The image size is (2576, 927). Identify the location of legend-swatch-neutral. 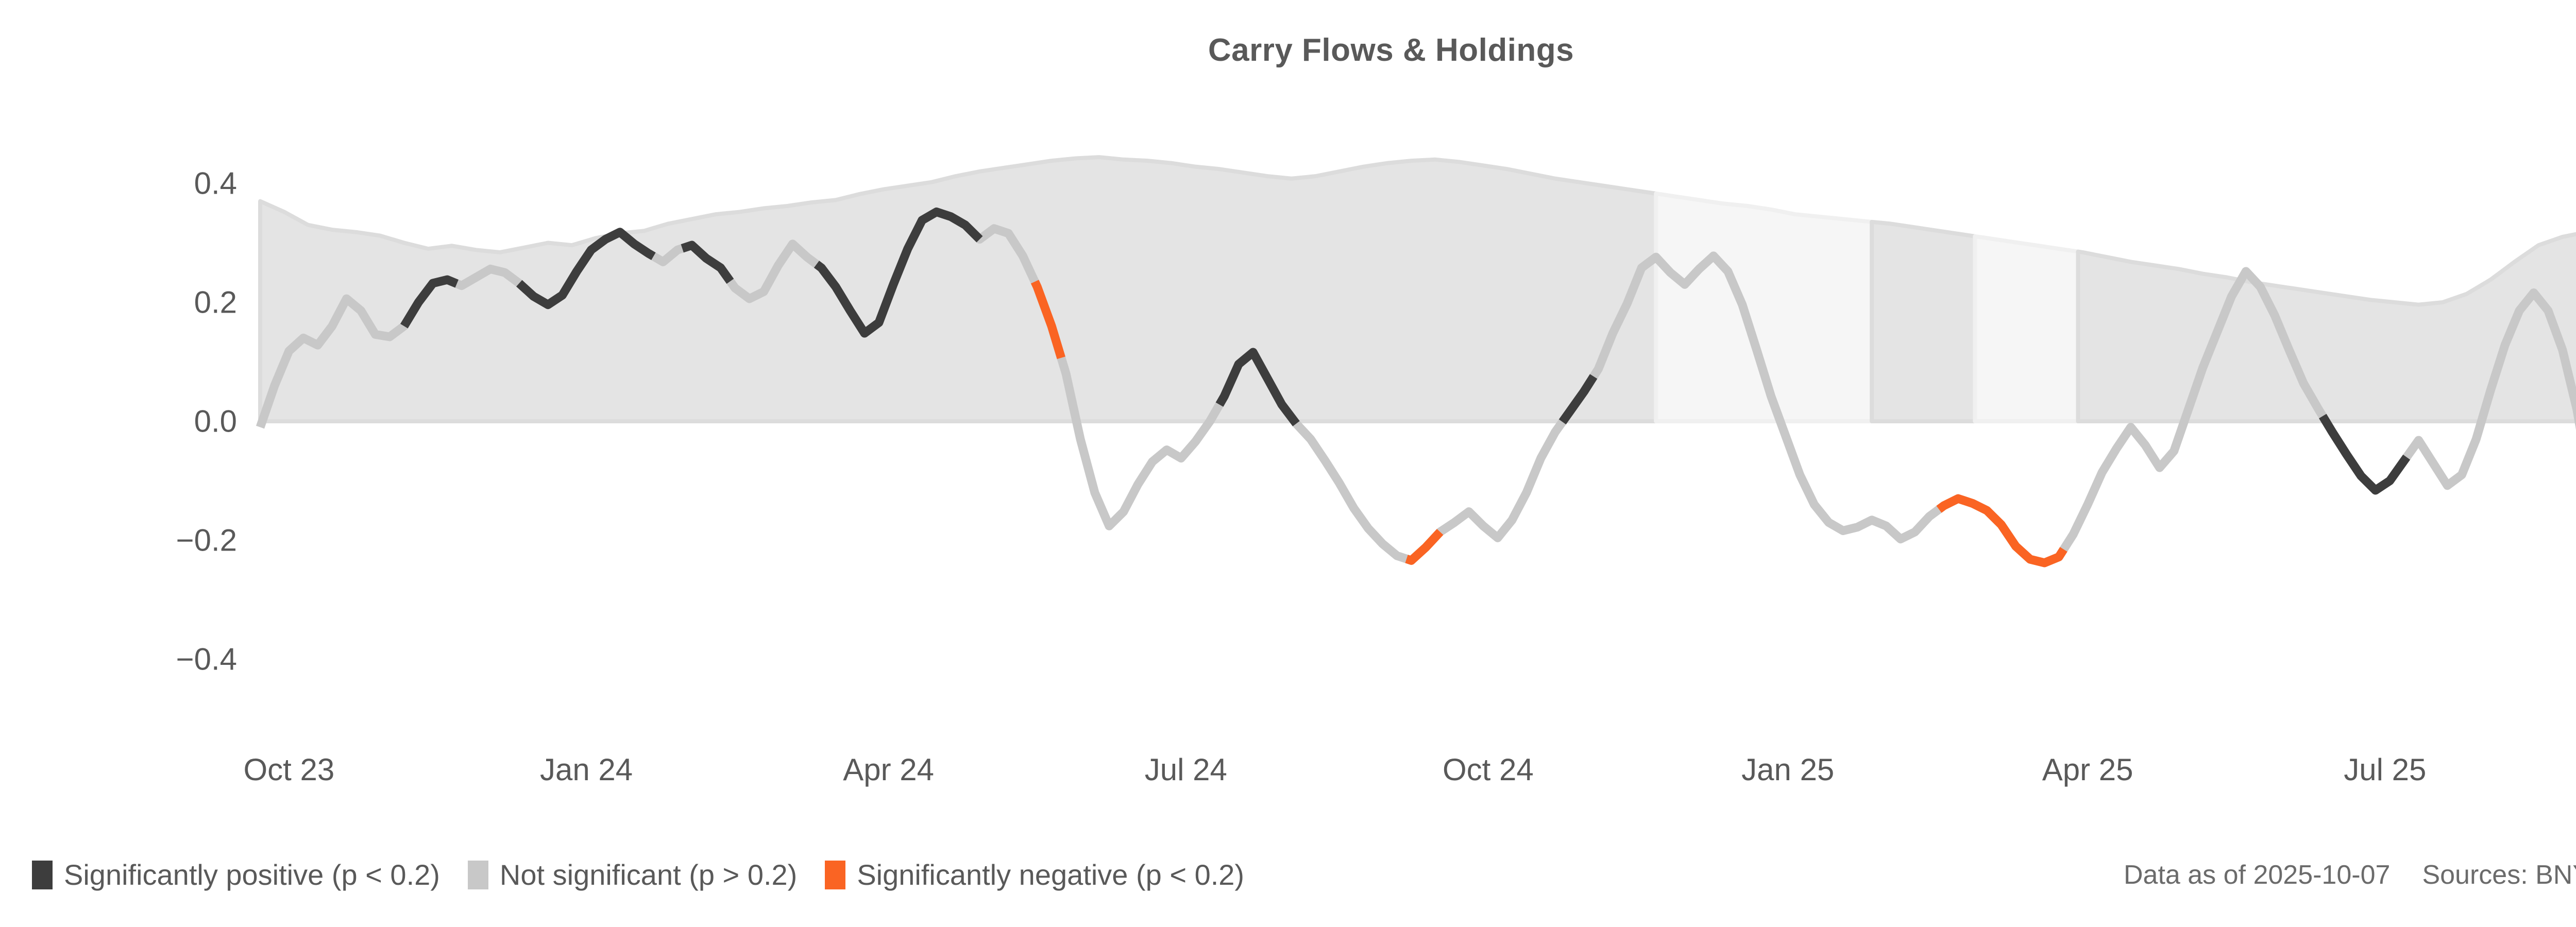
(478, 875).